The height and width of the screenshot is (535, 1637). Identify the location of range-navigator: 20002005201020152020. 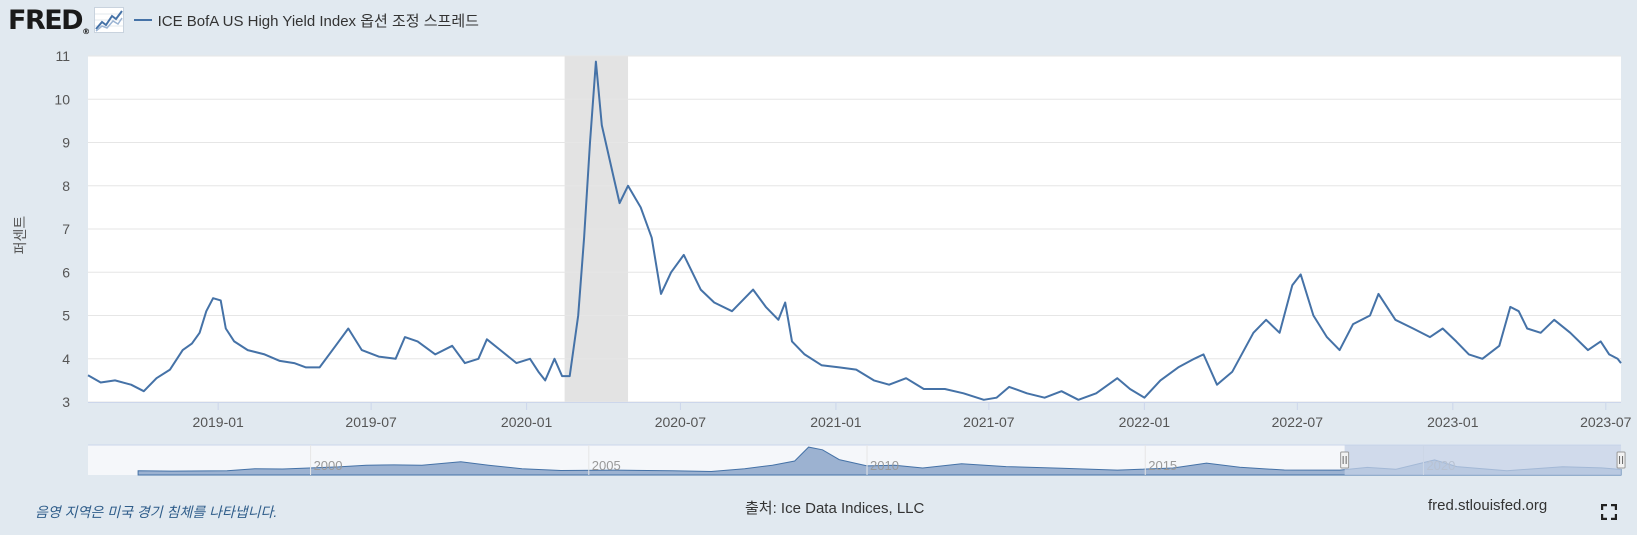
(857, 460).